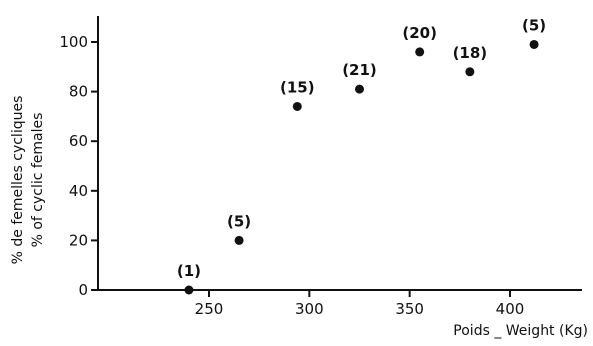 This screenshot has width=593, height=346. Describe the element at coordinates (78, 240) in the screenshot. I see `y-tick-label: 20` at that location.